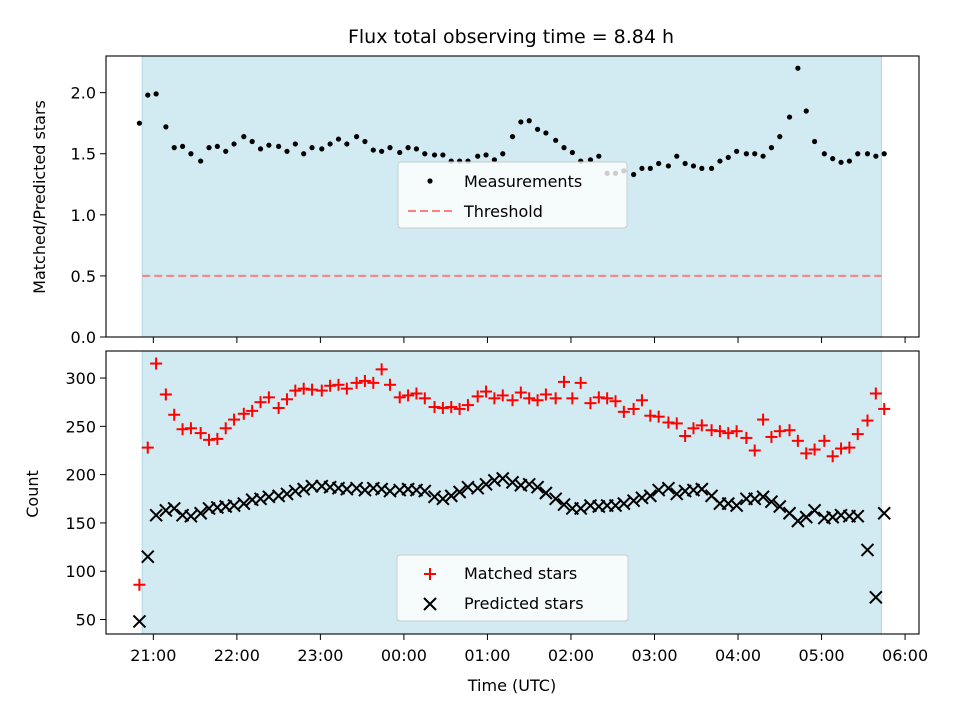 Image resolution: width=960 pixels, height=720 pixels. What do you see at coordinates (83, 154) in the screenshot?
I see `y-tick-label: 1.5` at bounding box center [83, 154].